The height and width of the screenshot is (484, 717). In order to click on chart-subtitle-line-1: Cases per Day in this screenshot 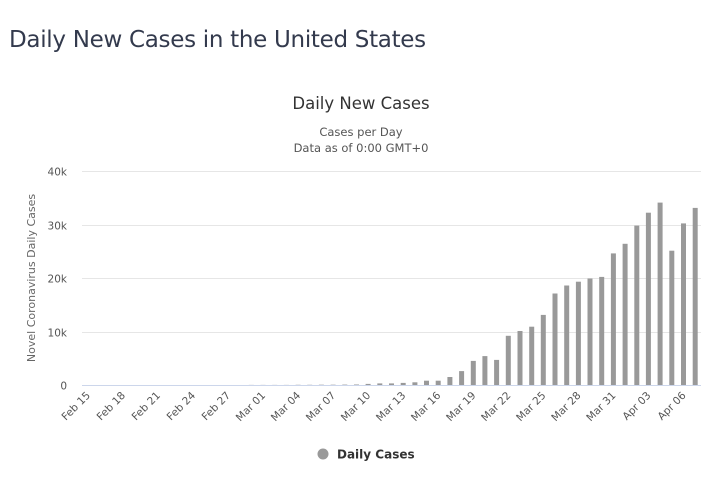, I will do `click(360, 132)`.